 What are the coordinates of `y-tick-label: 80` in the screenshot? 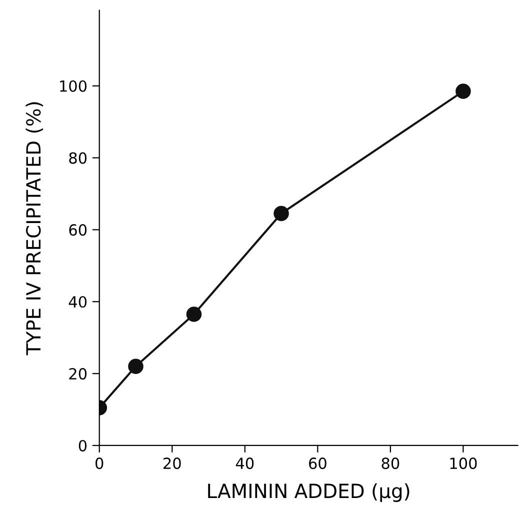 It's located at (78, 158).